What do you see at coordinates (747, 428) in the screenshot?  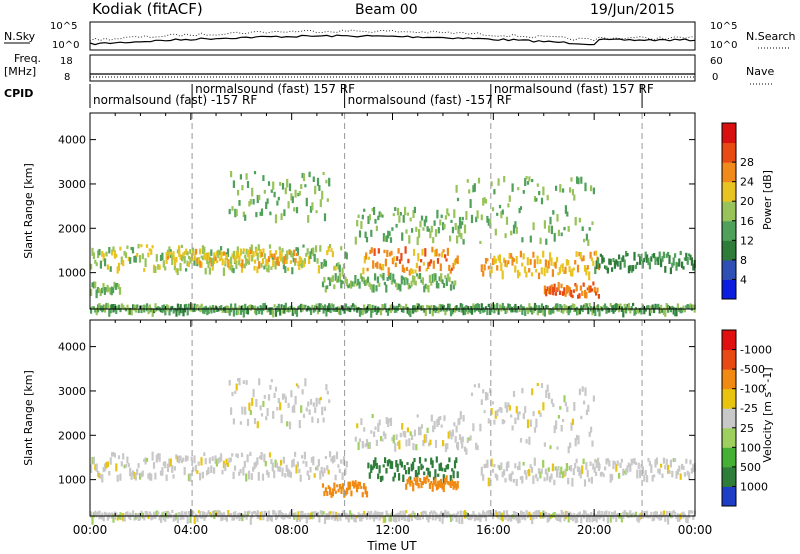 I see `colorbar-tick-label: 25` at bounding box center [747, 428].